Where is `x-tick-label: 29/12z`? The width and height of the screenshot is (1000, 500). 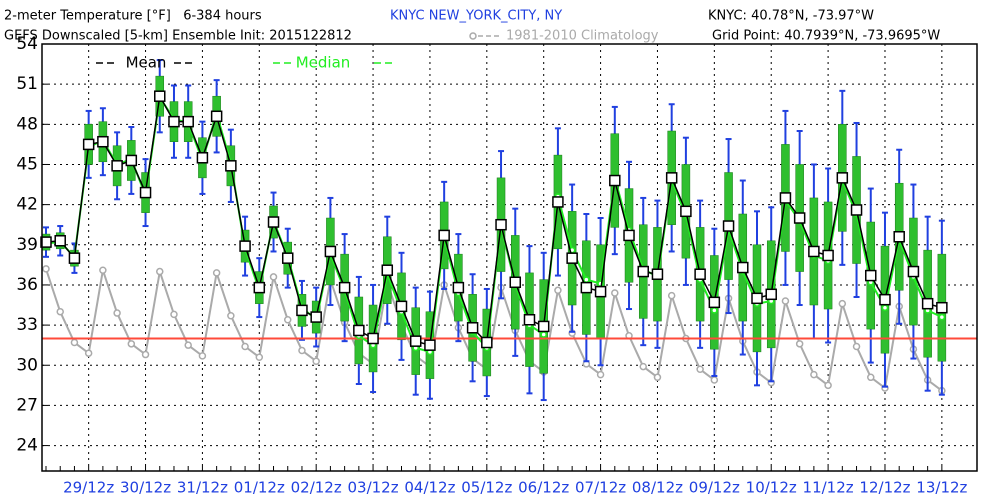 x-tick-label: 29/12z is located at coordinates (88, 488).